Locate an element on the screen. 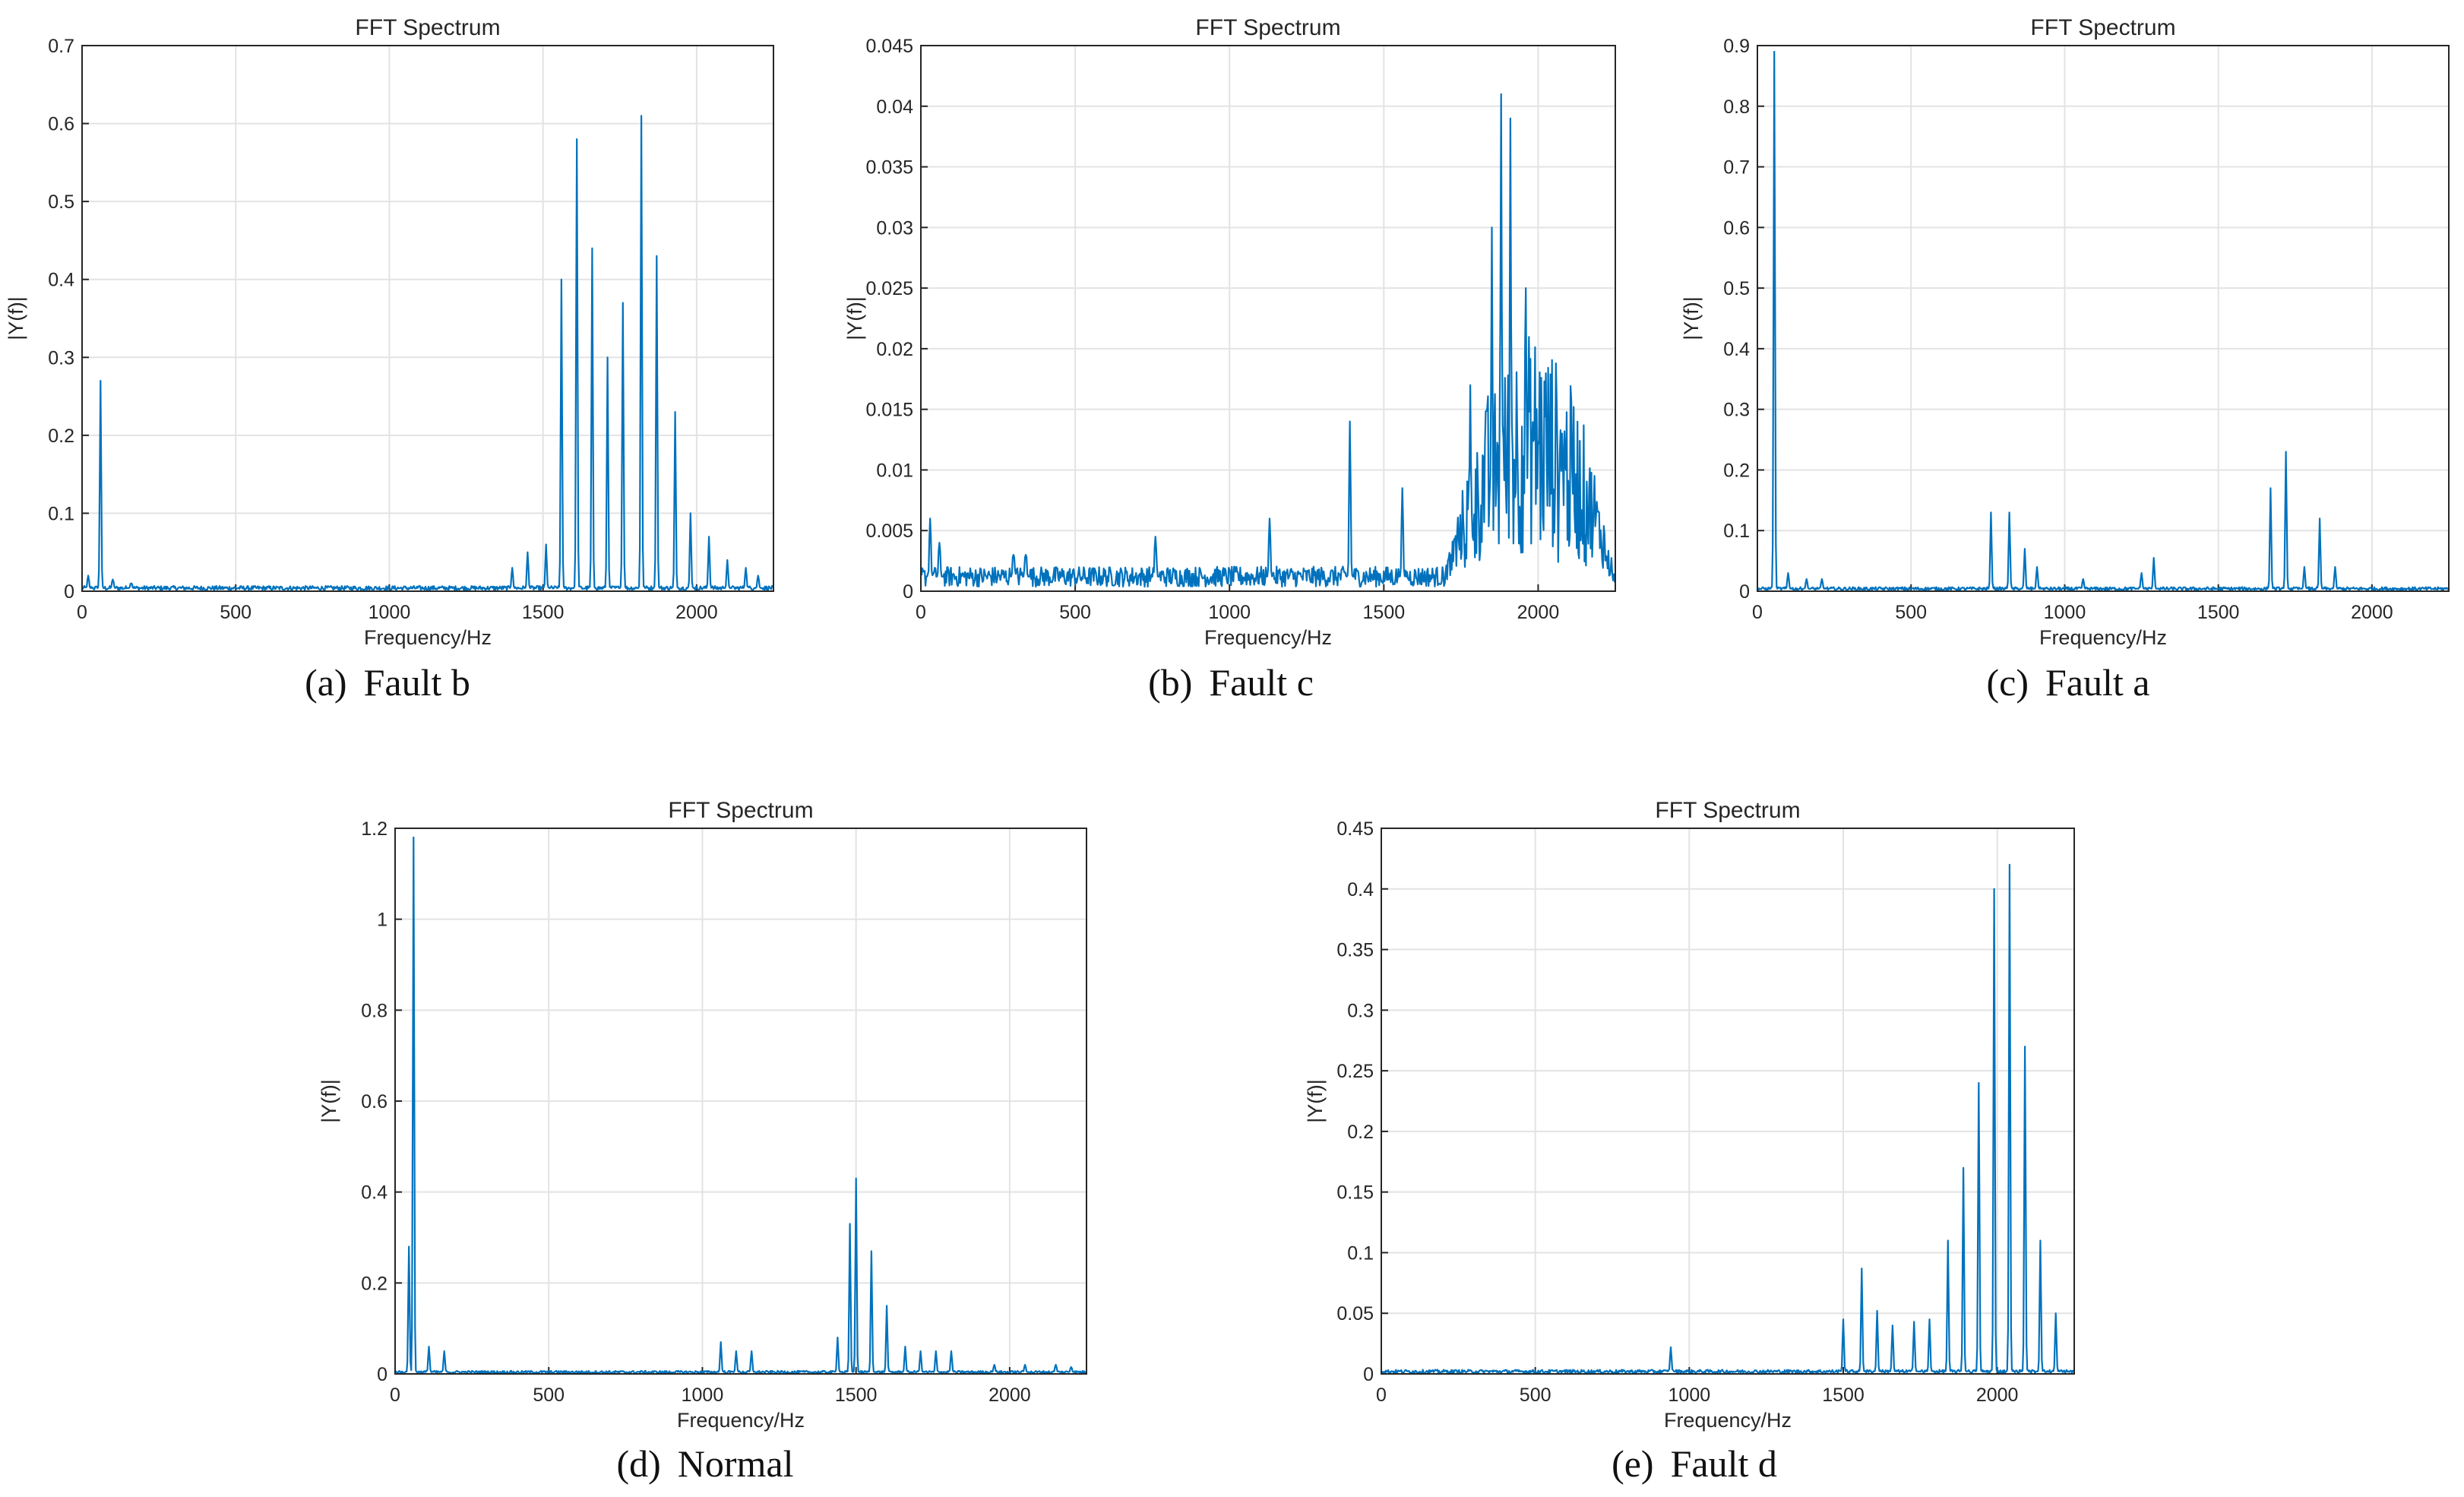 This screenshot has height=1497, width=2464. y-tick-label: 0.45 is located at coordinates (1355, 829).